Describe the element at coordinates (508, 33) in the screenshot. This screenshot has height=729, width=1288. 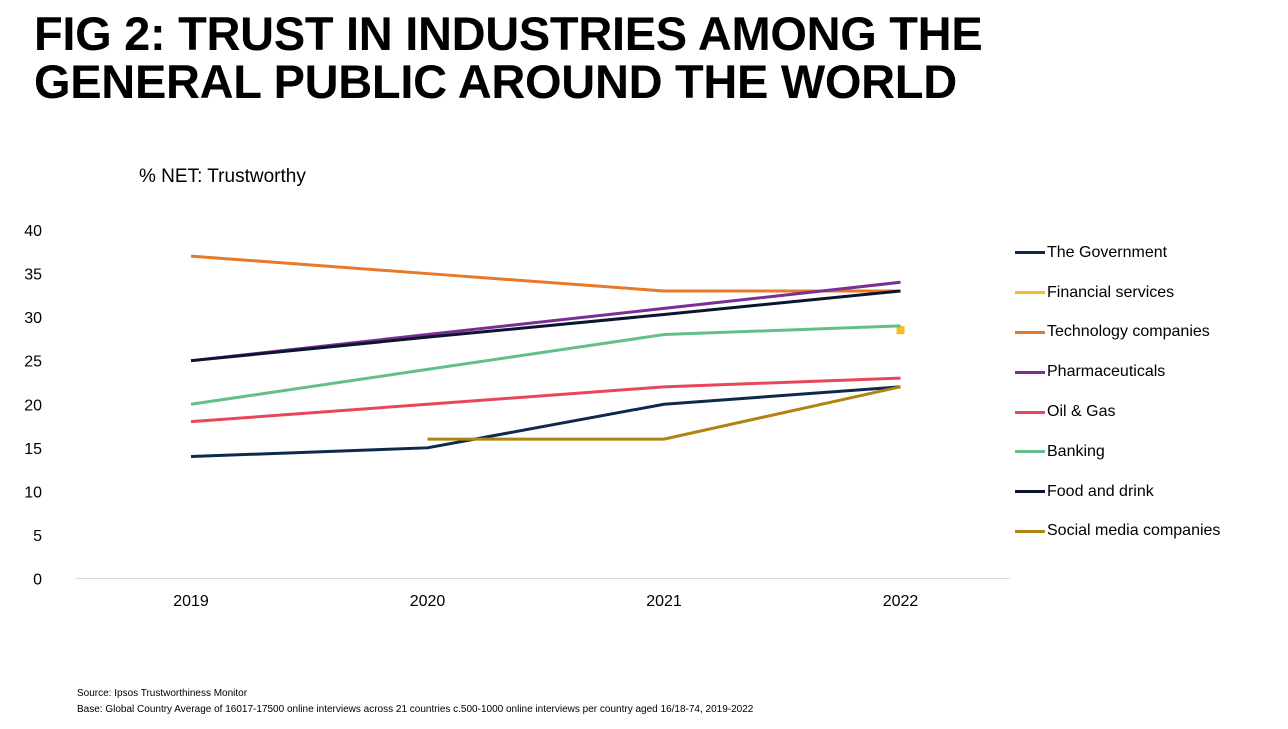
I see `title-line-1: FIG 2: TRUST IN INDUSTRIES AMONG THE` at that location.